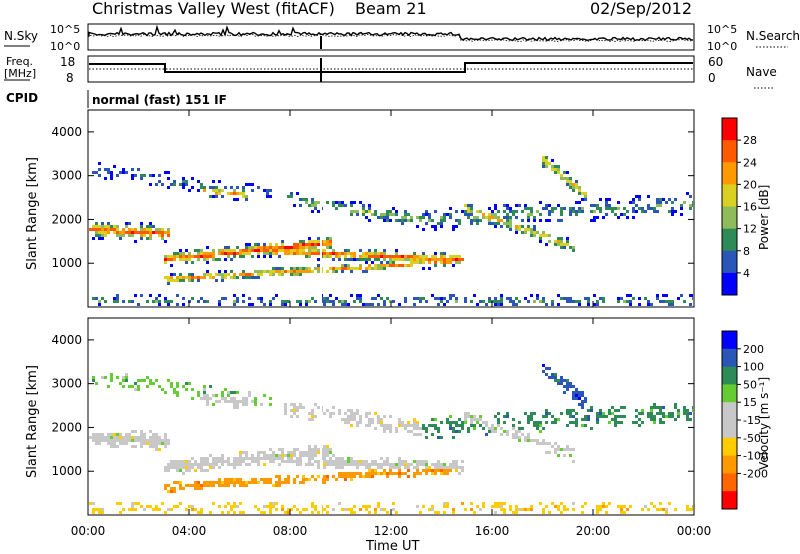 This screenshot has height=554, width=800. What do you see at coordinates (750, 162) in the screenshot?
I see `colorbar-tick-label: 24` at bounding box center [750, 162].